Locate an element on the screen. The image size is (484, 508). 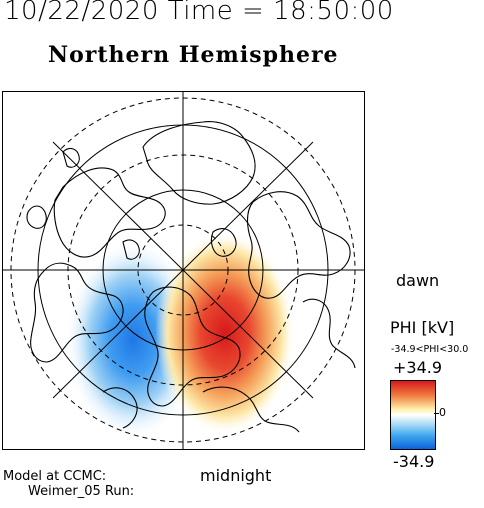
run-credit: Weimer_05 Run: is located at coordinates (81, 491).